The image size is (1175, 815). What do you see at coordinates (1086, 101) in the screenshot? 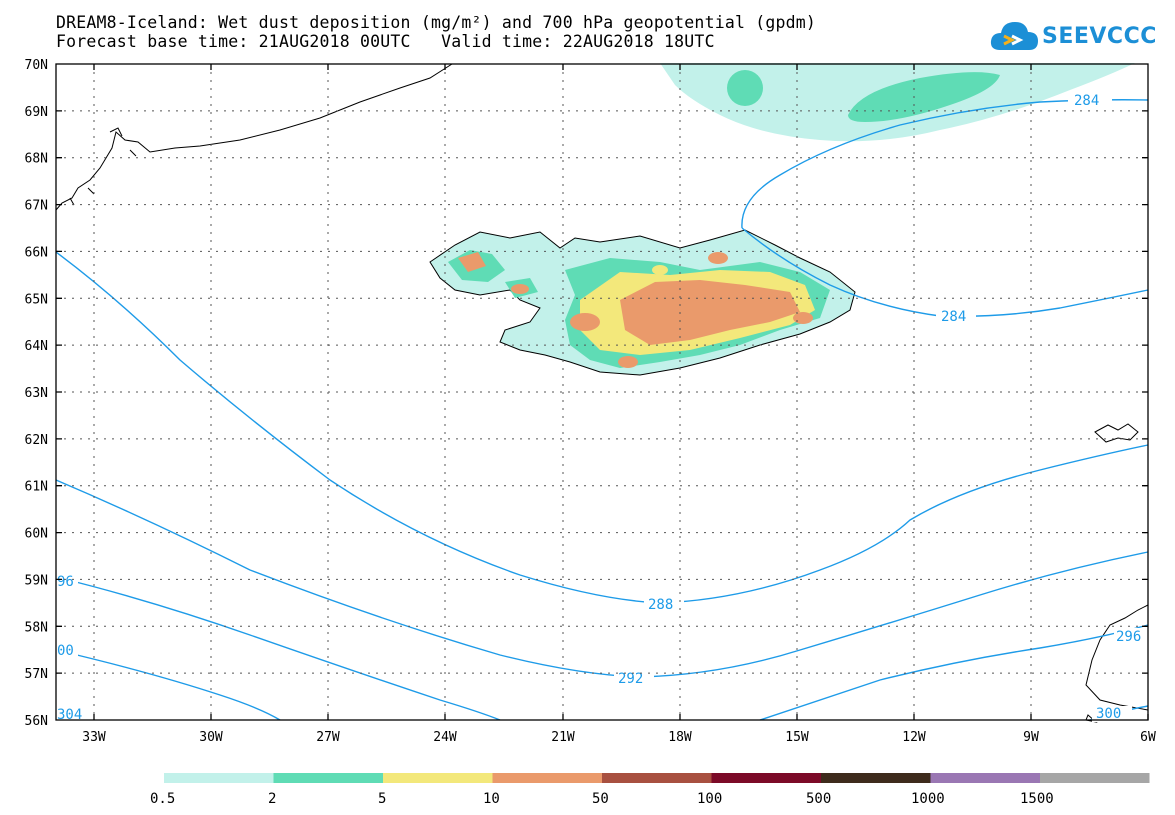
I see `contour-label-284-a: 284` at bounding box center [1086, 101].